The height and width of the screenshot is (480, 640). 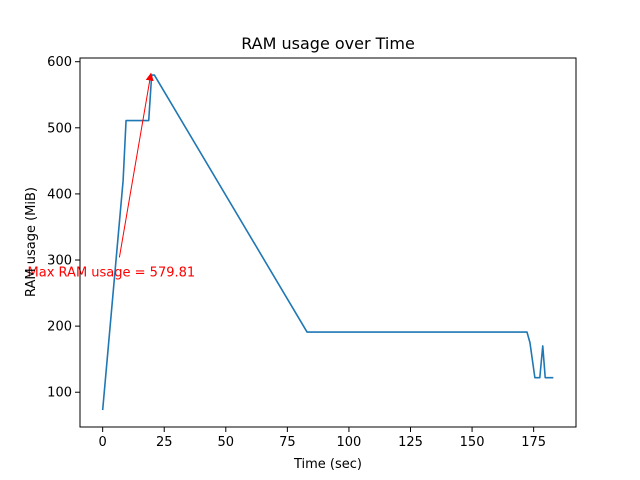 What do you see at coordinates (59, 327) in the screenshot?
I see `y-tick-label: 200` at bounding box center [59, 327].